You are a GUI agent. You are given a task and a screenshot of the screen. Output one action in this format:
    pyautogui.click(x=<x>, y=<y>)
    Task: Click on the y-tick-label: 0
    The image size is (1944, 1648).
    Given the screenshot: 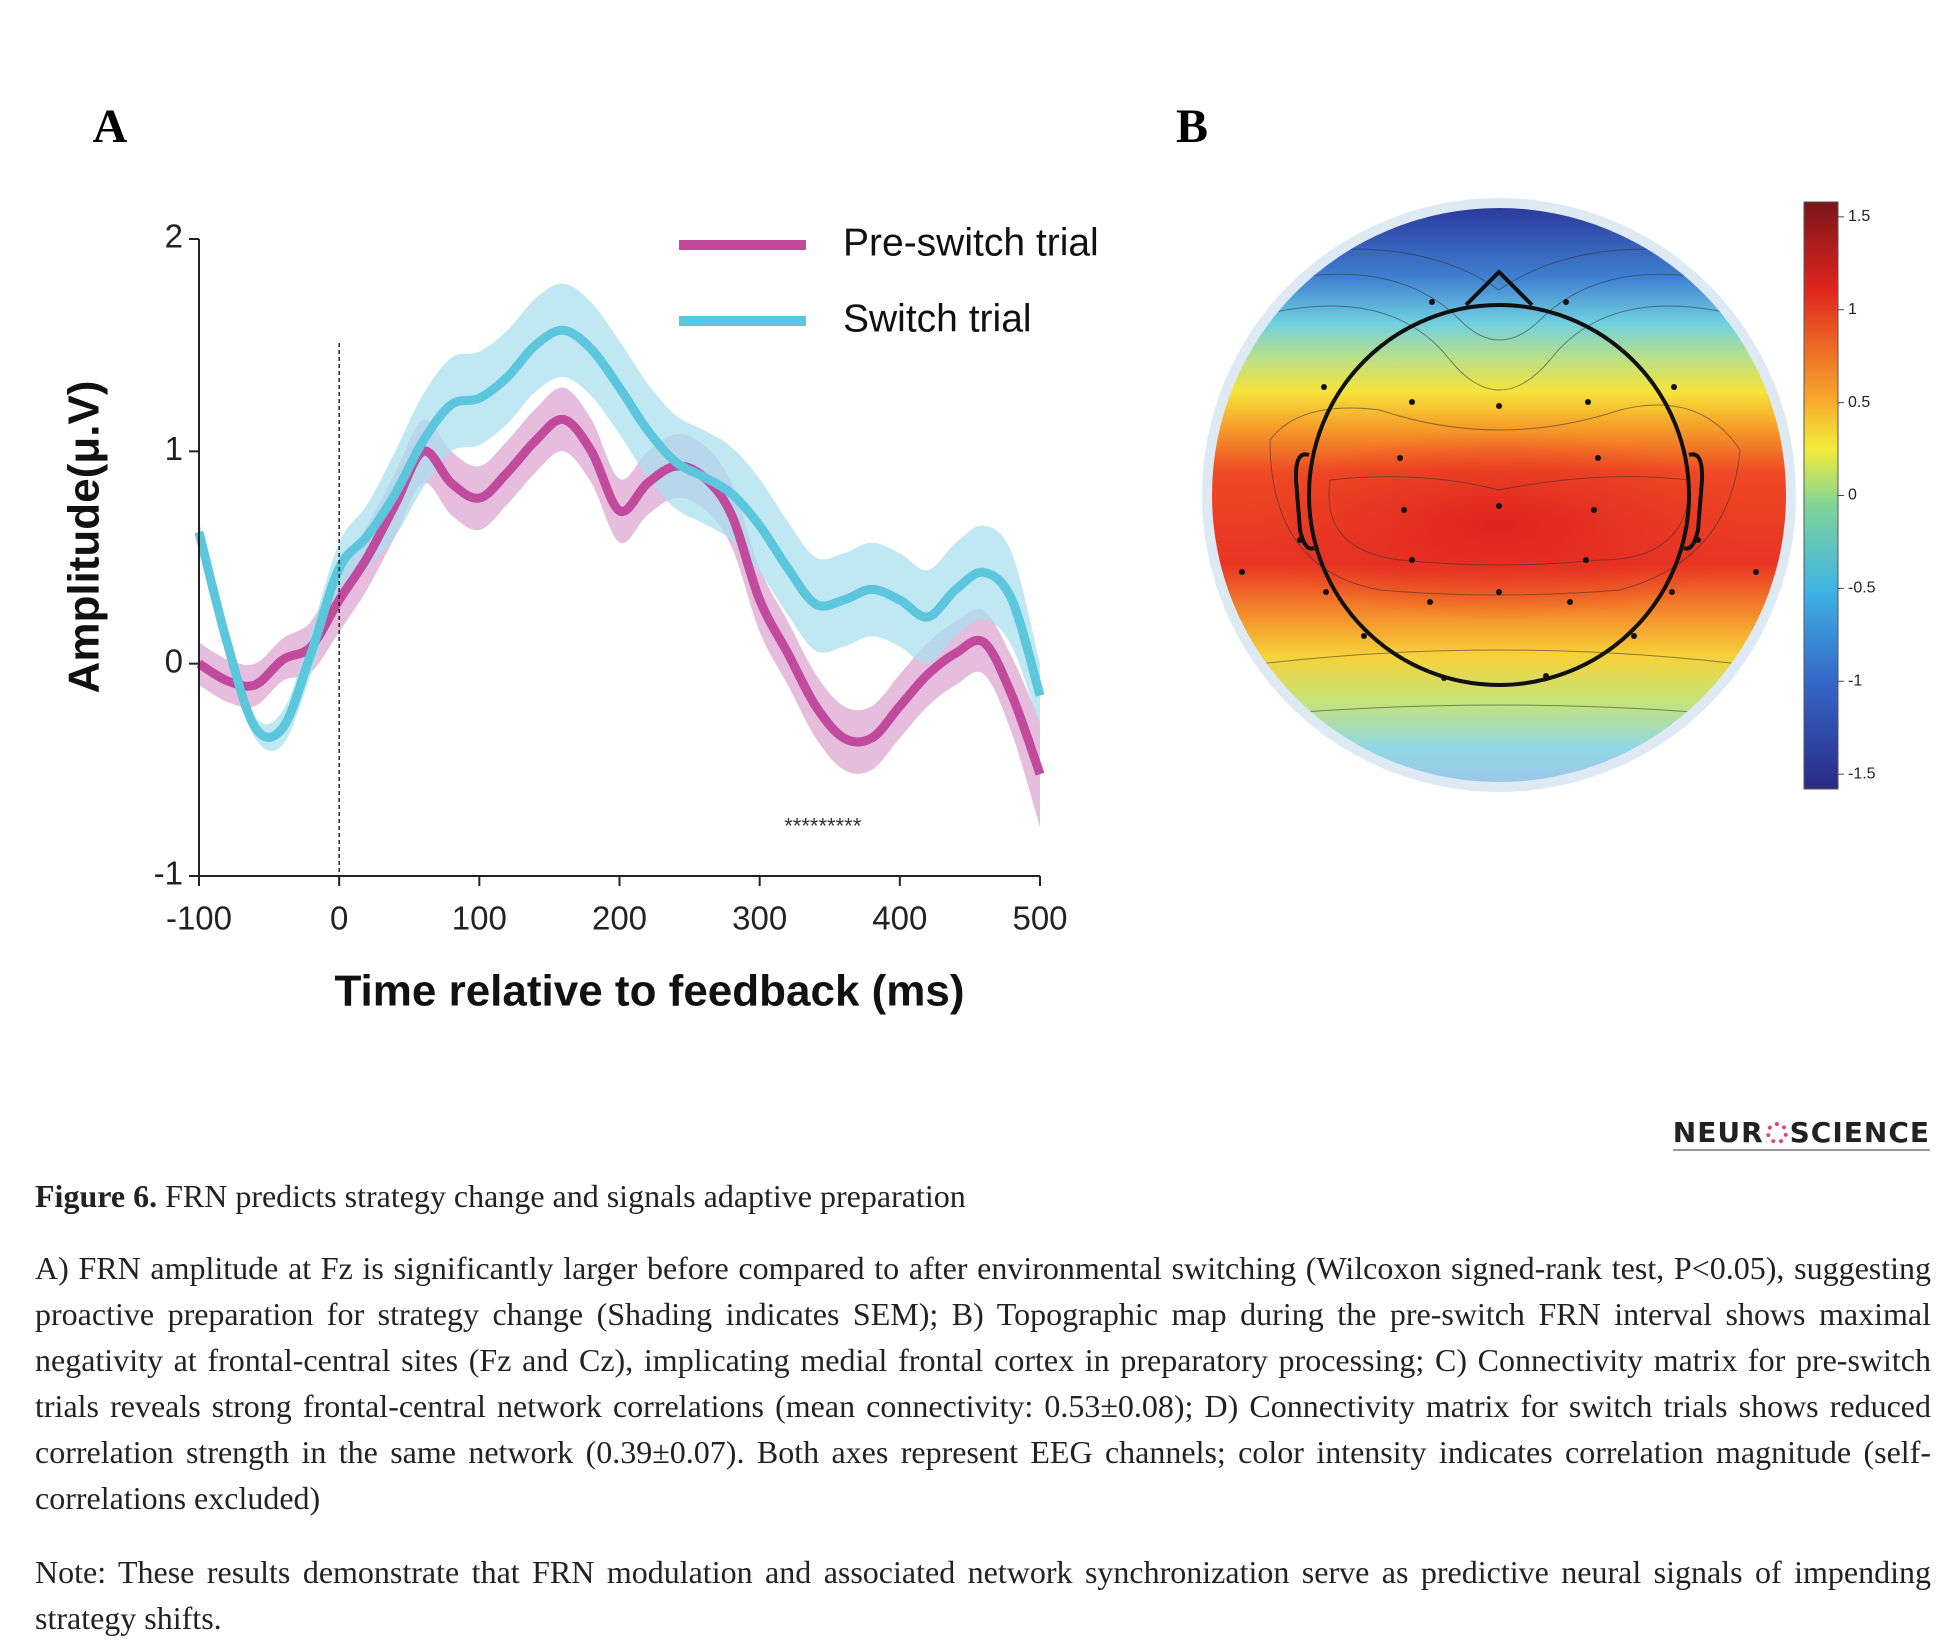 What is the action you would take?
    pyautogui.click(x=174, y=660)
    